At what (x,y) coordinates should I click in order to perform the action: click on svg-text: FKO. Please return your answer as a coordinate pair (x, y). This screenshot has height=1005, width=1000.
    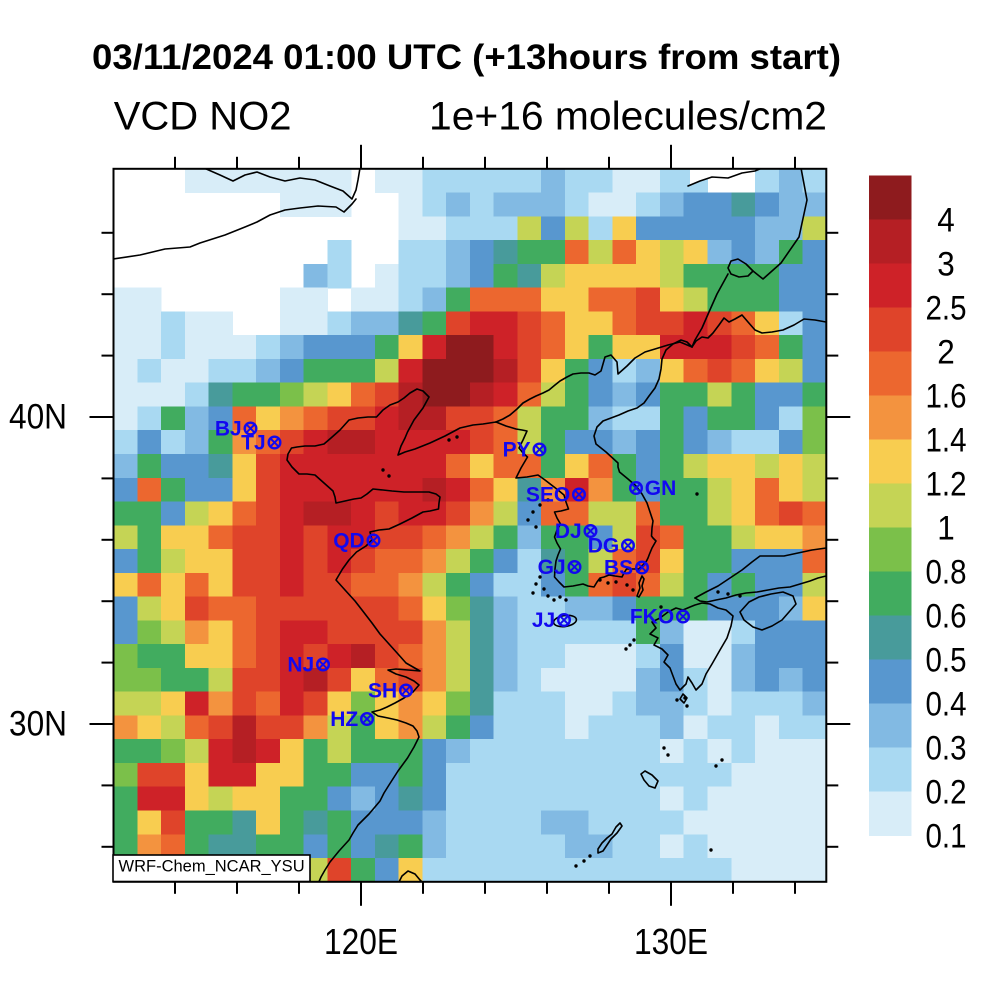
    Looking at the image, I should click on (652, 617).